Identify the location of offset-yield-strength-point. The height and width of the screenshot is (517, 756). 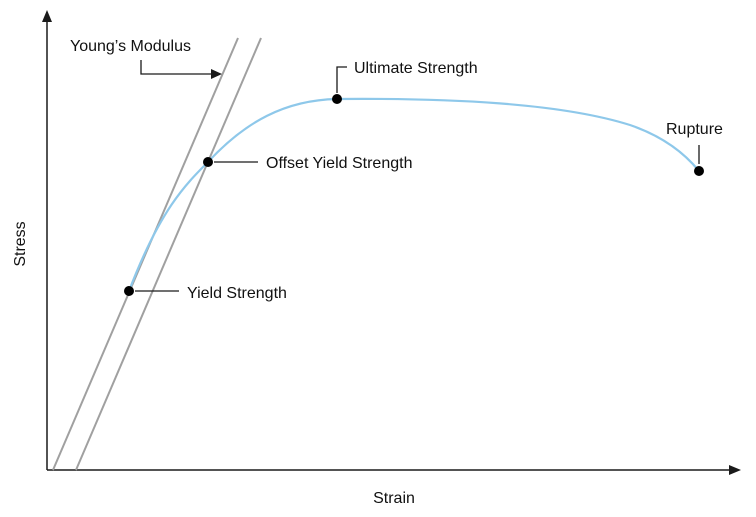
(208, 162).